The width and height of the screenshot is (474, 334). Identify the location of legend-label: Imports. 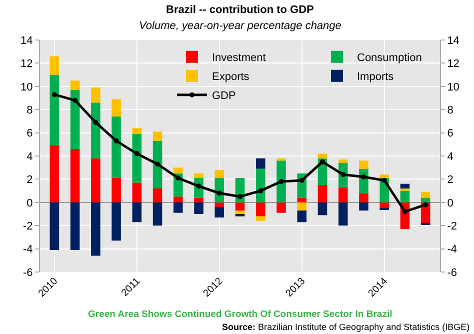
(375, 77).